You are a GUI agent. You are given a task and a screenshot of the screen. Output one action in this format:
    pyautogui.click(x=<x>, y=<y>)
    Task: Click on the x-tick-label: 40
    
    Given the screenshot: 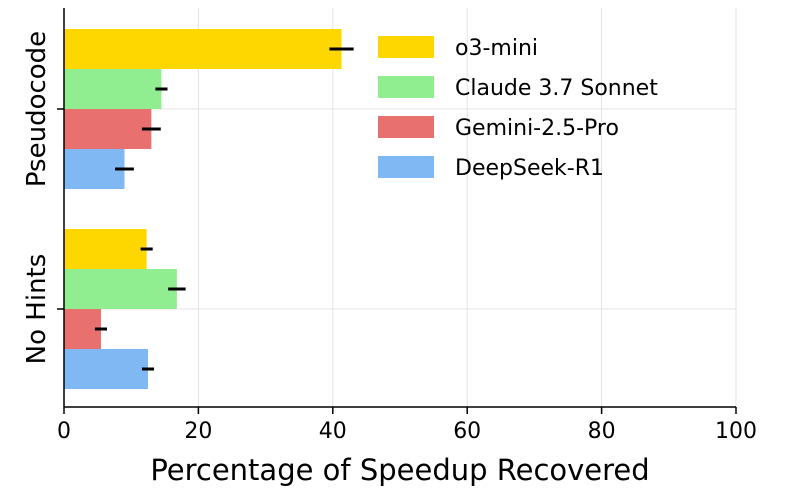 What is the action you would take?
    pyautogui.click(x=333, y=431)
    